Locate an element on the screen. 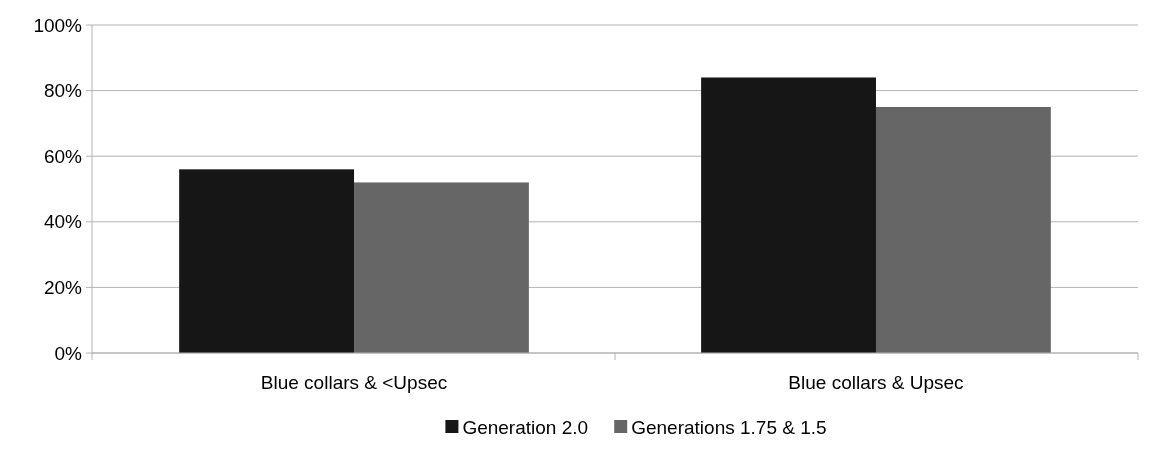  y-tick-label: 60% is located at coordinates (63, 156).